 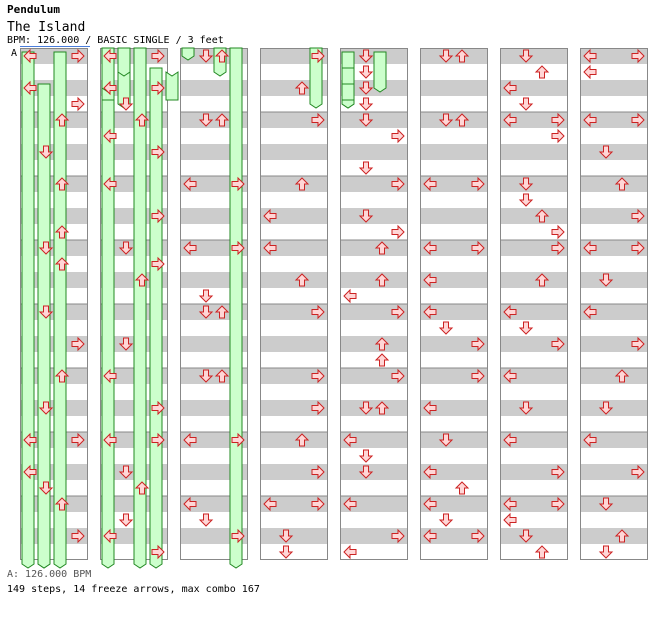 What do you see at coordinates (46, 27) in the screenshot?
I see `song-title: The Island` at bounding box center [46, 27].